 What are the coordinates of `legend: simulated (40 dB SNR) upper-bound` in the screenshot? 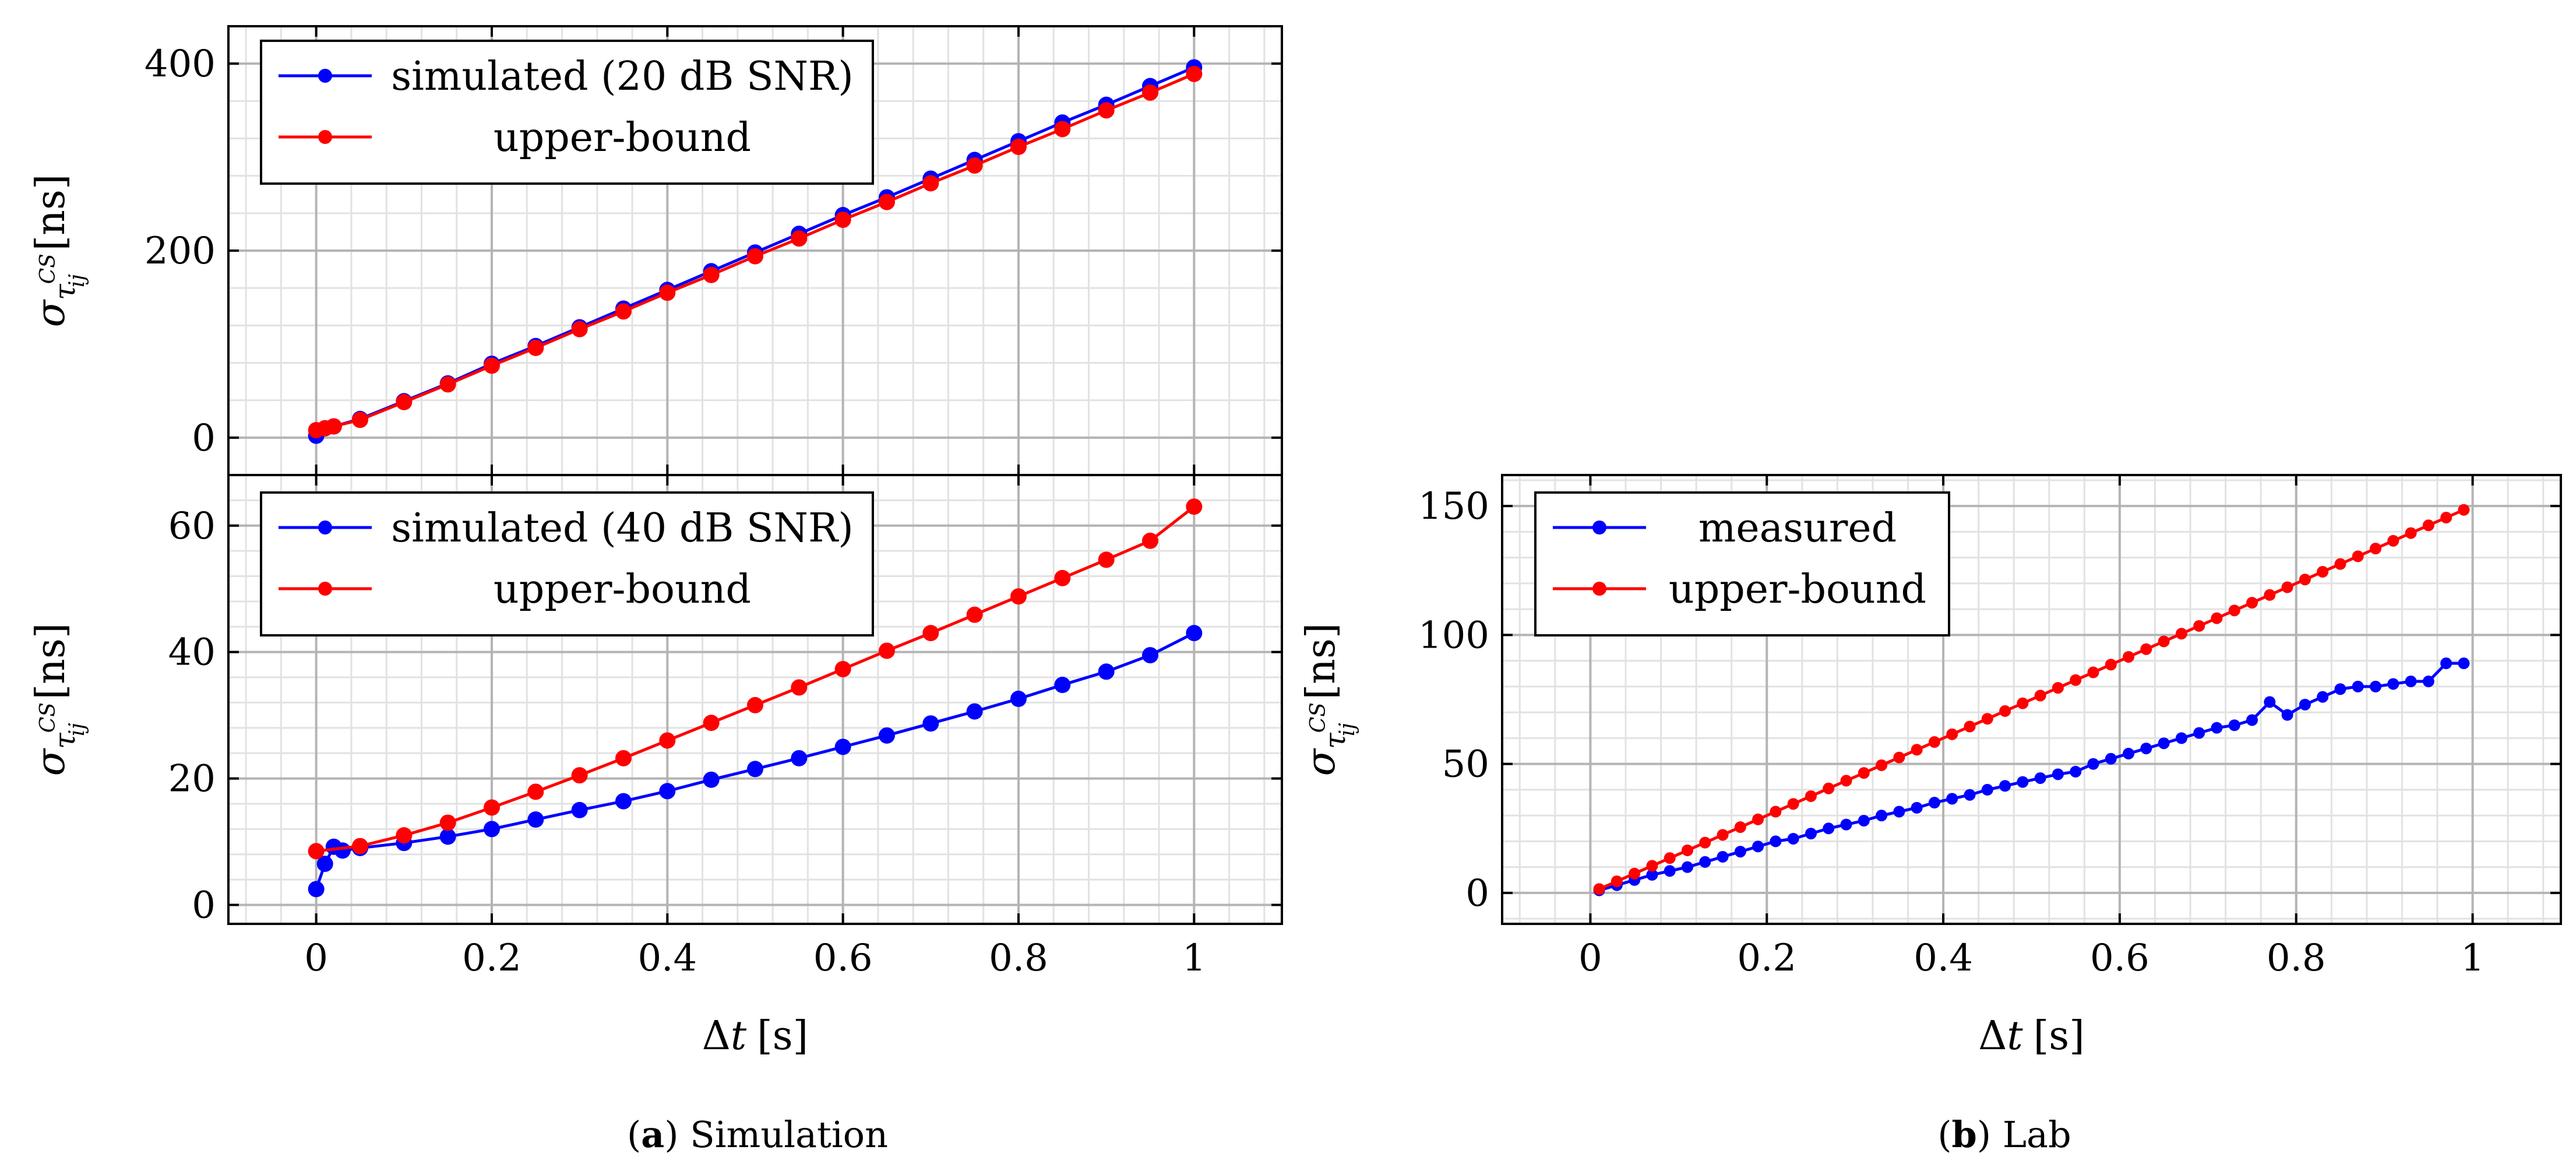 It's located at (567, 564).